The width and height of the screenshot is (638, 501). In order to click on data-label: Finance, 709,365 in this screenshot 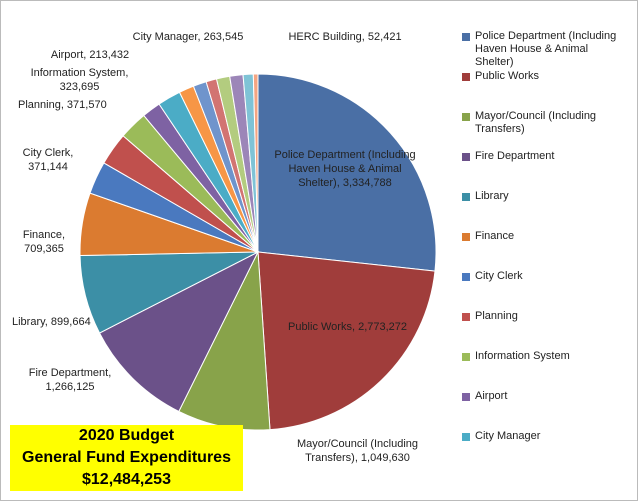, I will do `click(44, 242)`.